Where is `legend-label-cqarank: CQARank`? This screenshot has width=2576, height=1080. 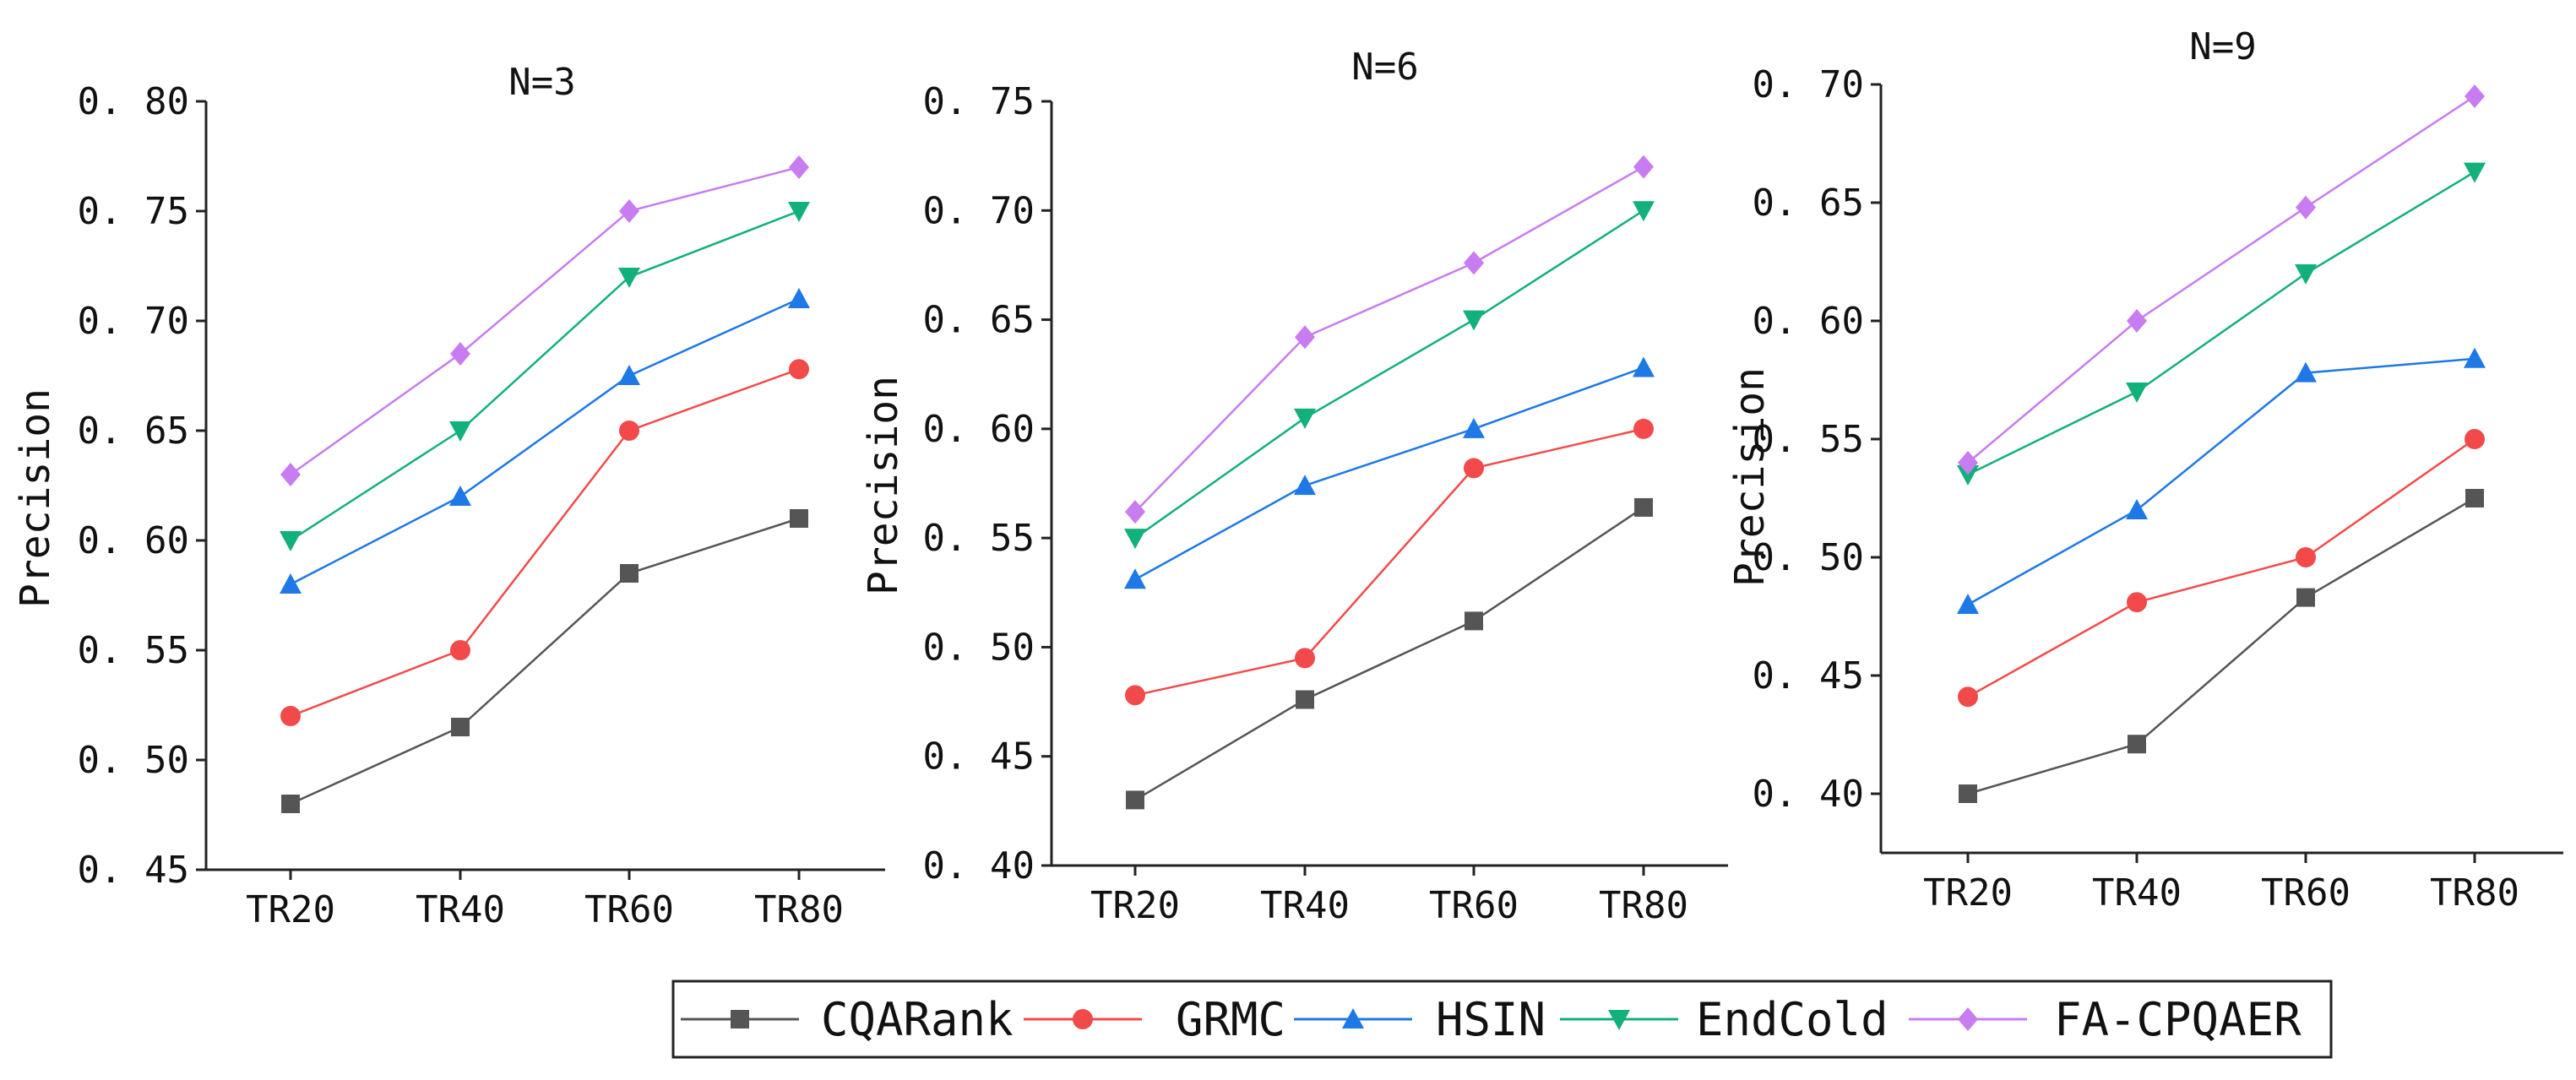
legend-label-cqarank: CQARank is located at coordinates (917, 1020).